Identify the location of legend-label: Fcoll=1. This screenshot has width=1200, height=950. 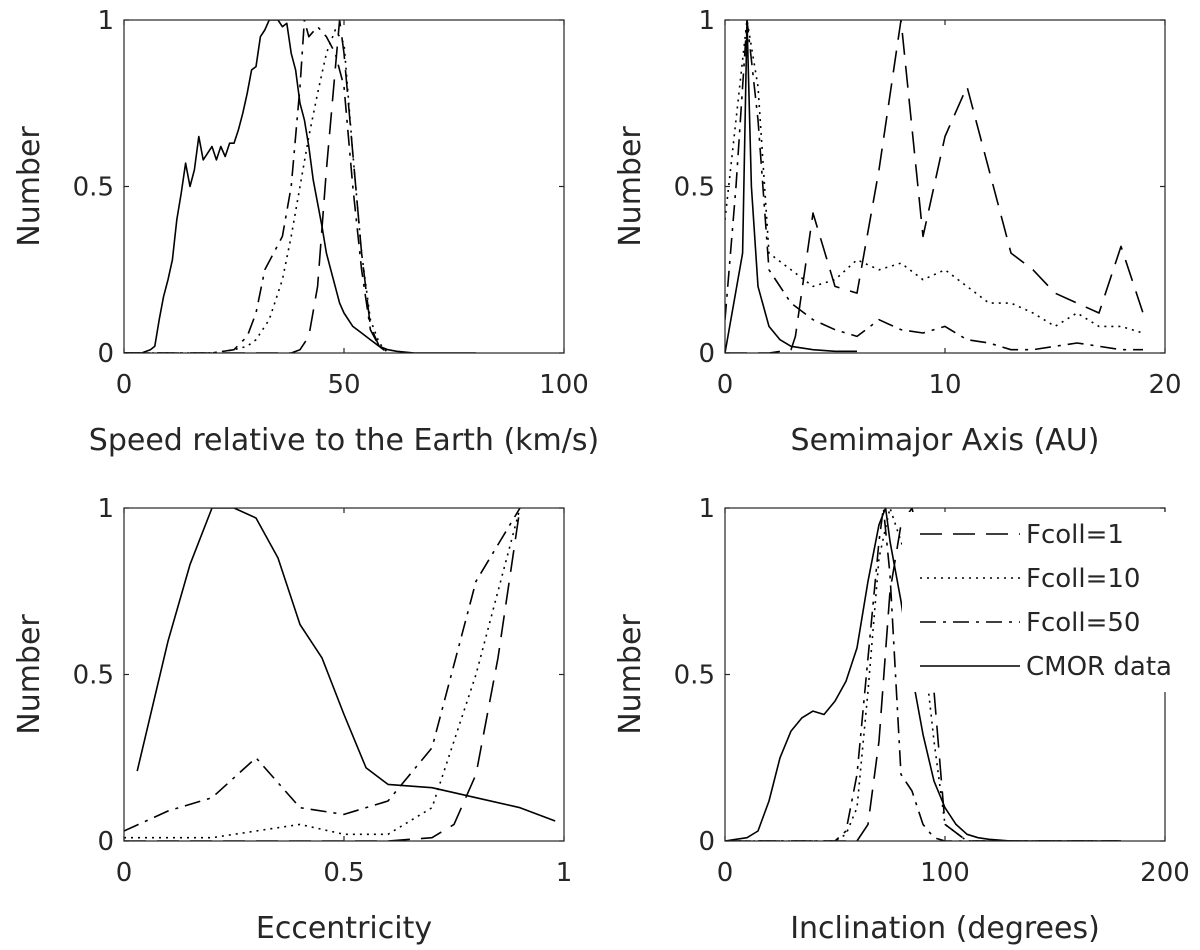
(1075, 535).